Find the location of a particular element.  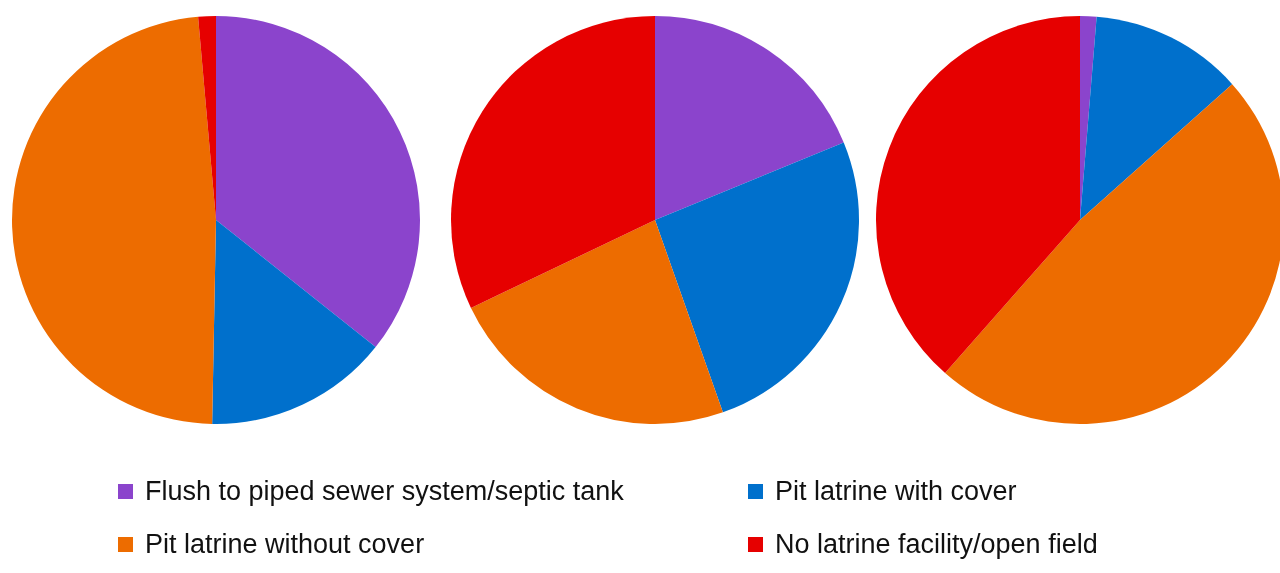

legend-label: Pit latrine with cover is located at coordinates (896, 491).